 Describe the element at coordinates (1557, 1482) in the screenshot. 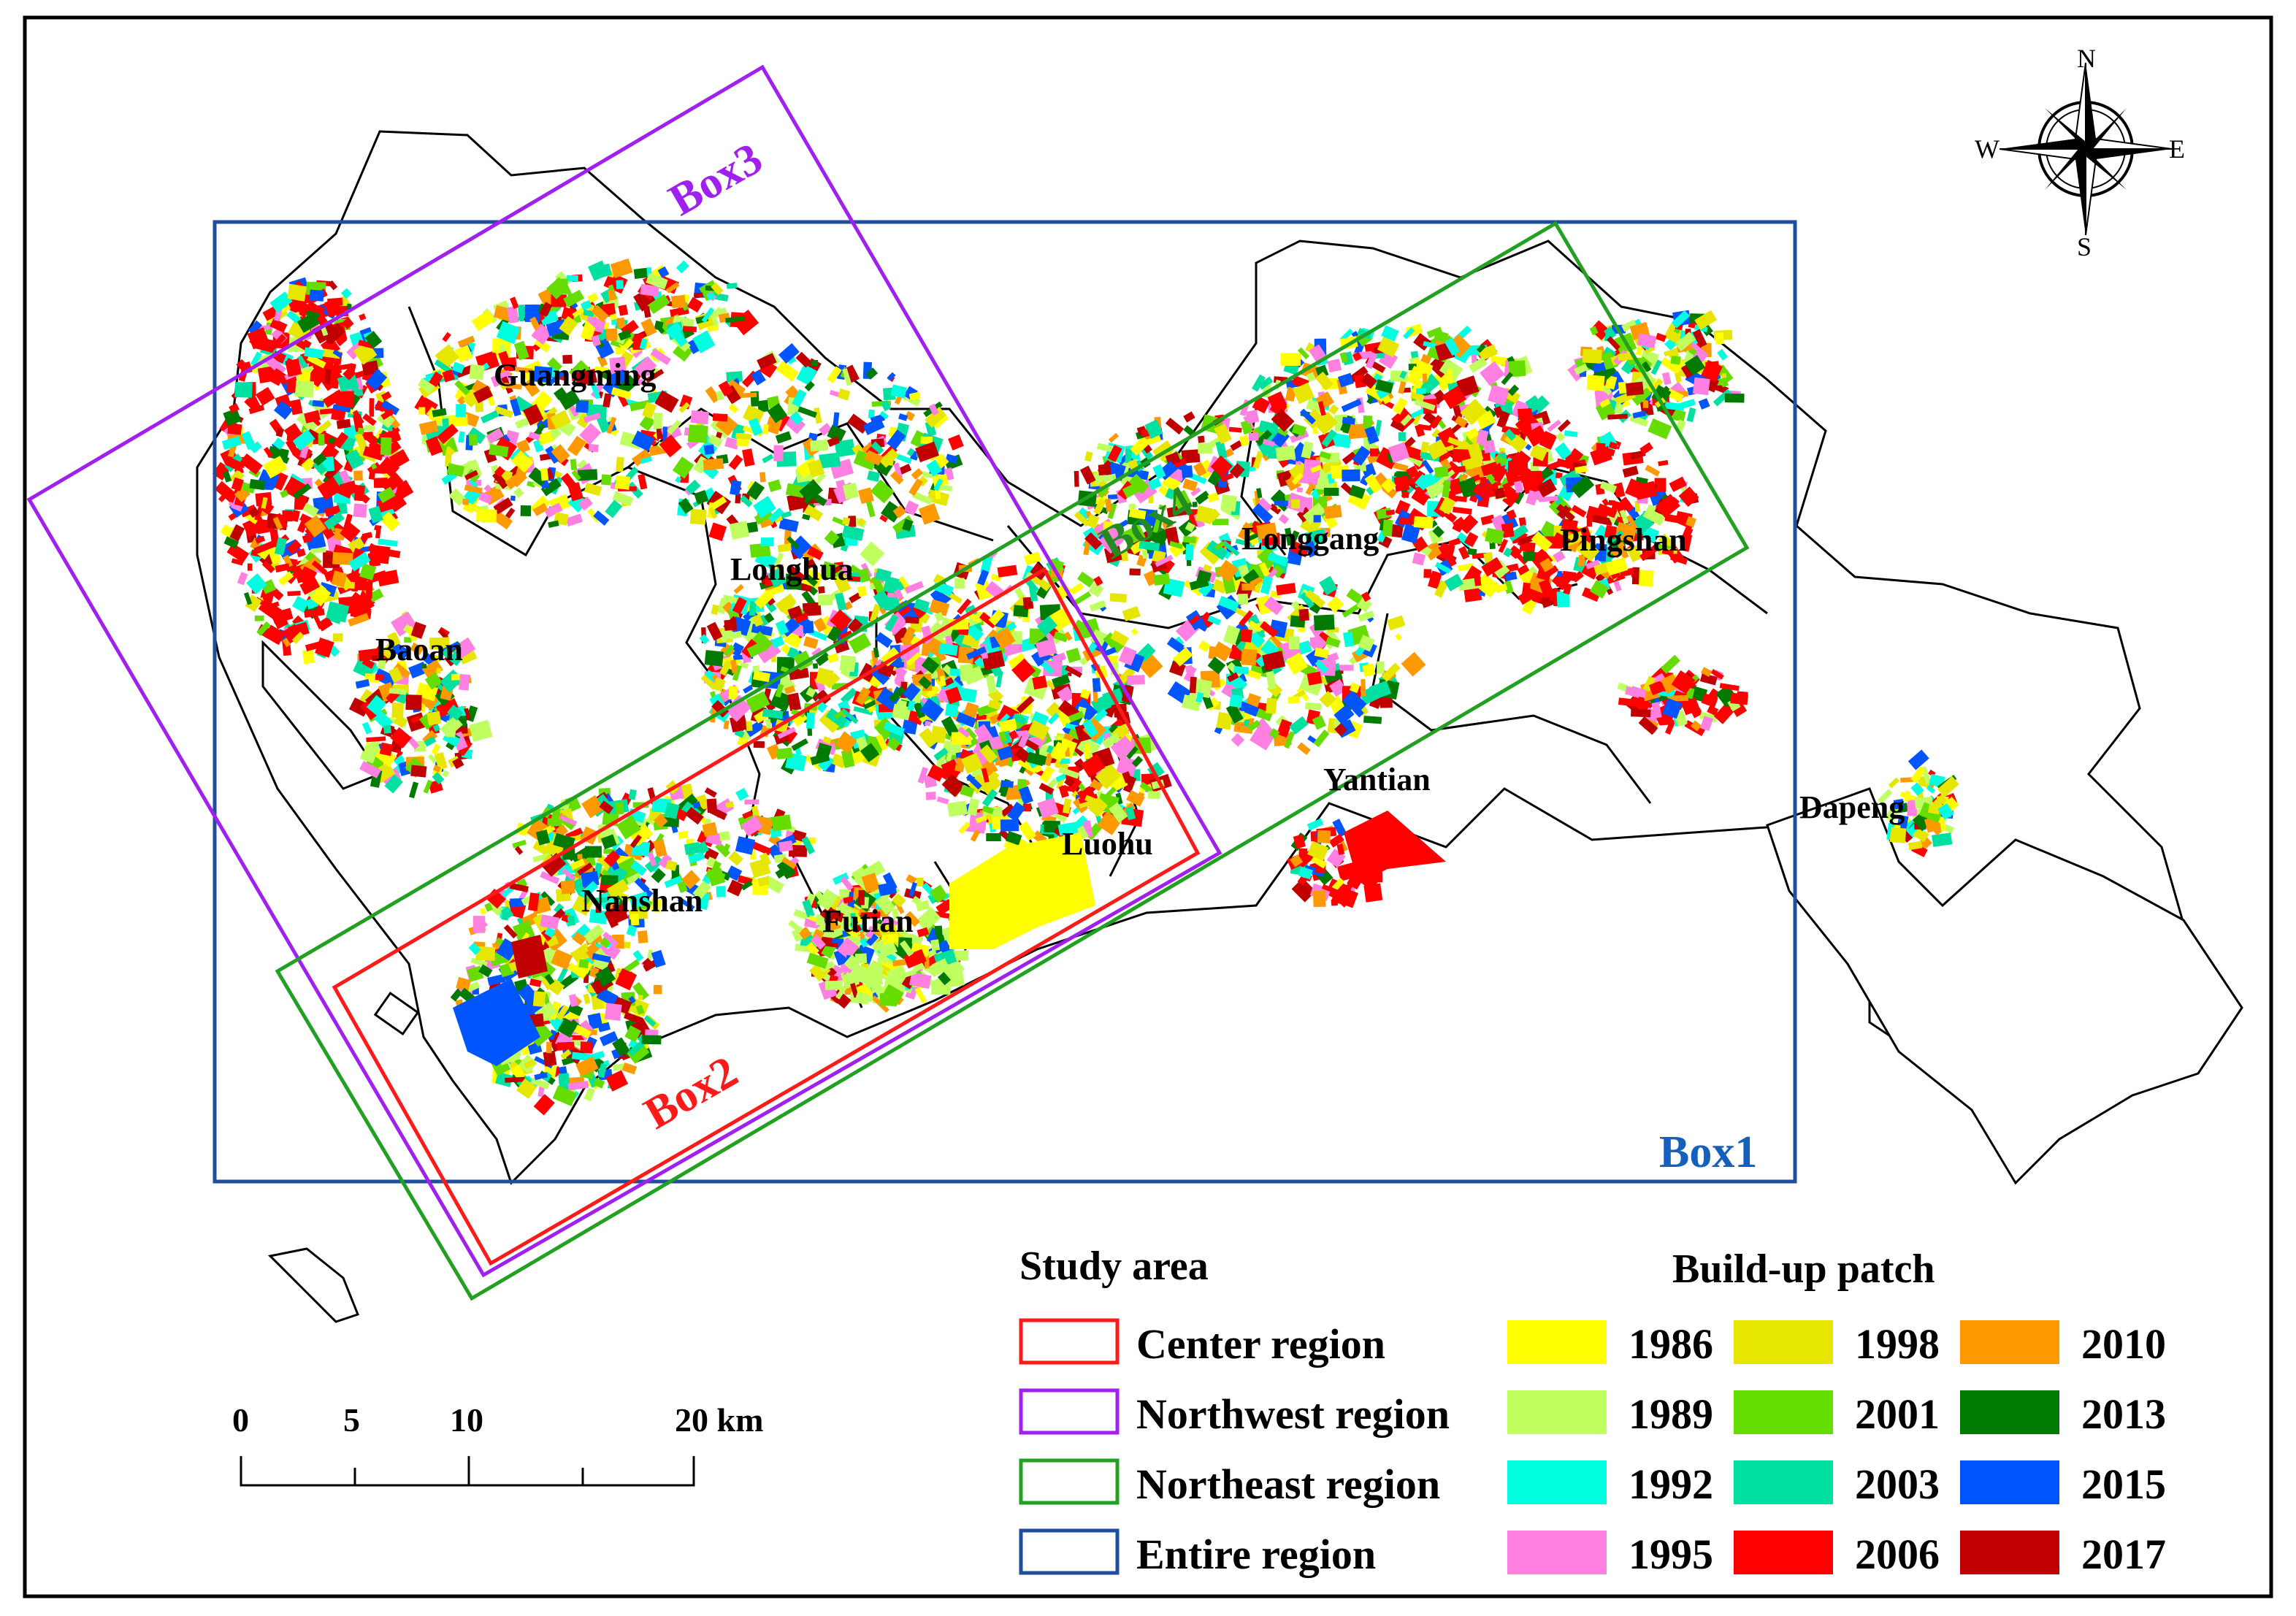

I see `legend-swatch-1992` at that location.